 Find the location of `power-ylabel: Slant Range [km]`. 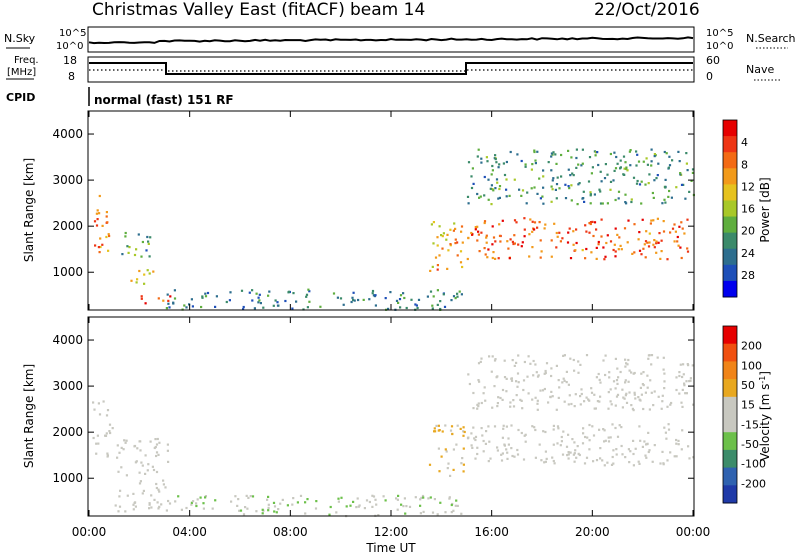

power-ylabel: Slant Range [km] is located at coordinates (29, 210).